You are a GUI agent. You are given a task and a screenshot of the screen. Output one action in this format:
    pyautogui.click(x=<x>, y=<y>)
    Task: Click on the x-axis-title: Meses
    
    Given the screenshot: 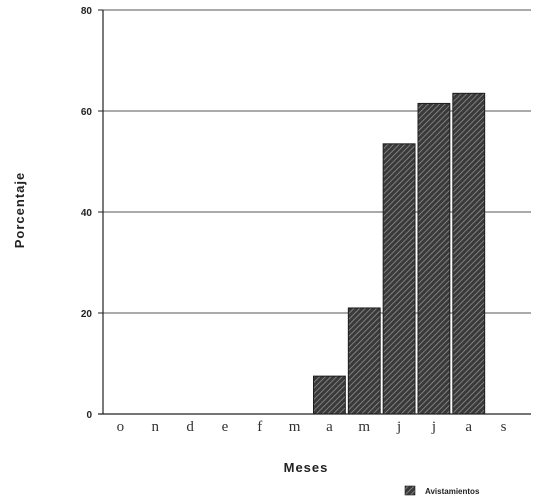 What is the action you would take?
    pyautogui.click(x=306, y=467)
    